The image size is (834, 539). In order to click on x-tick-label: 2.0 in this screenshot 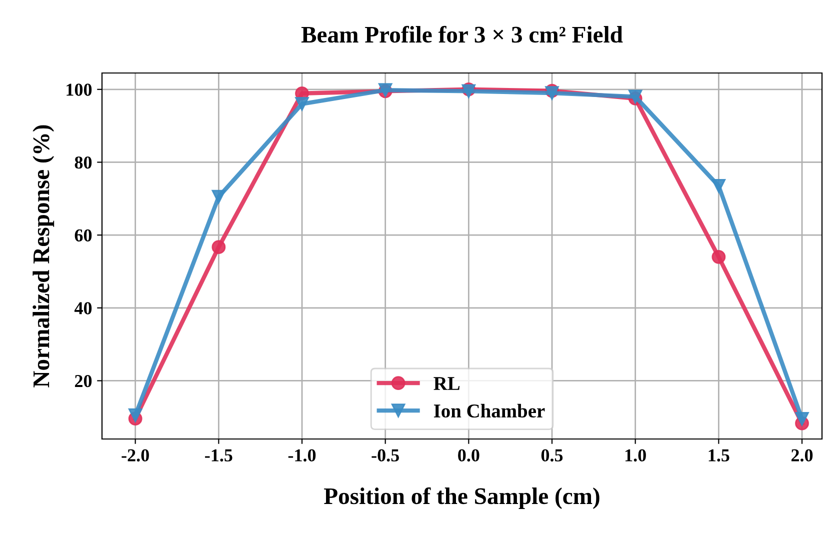, I will do `click(802, 455)`.